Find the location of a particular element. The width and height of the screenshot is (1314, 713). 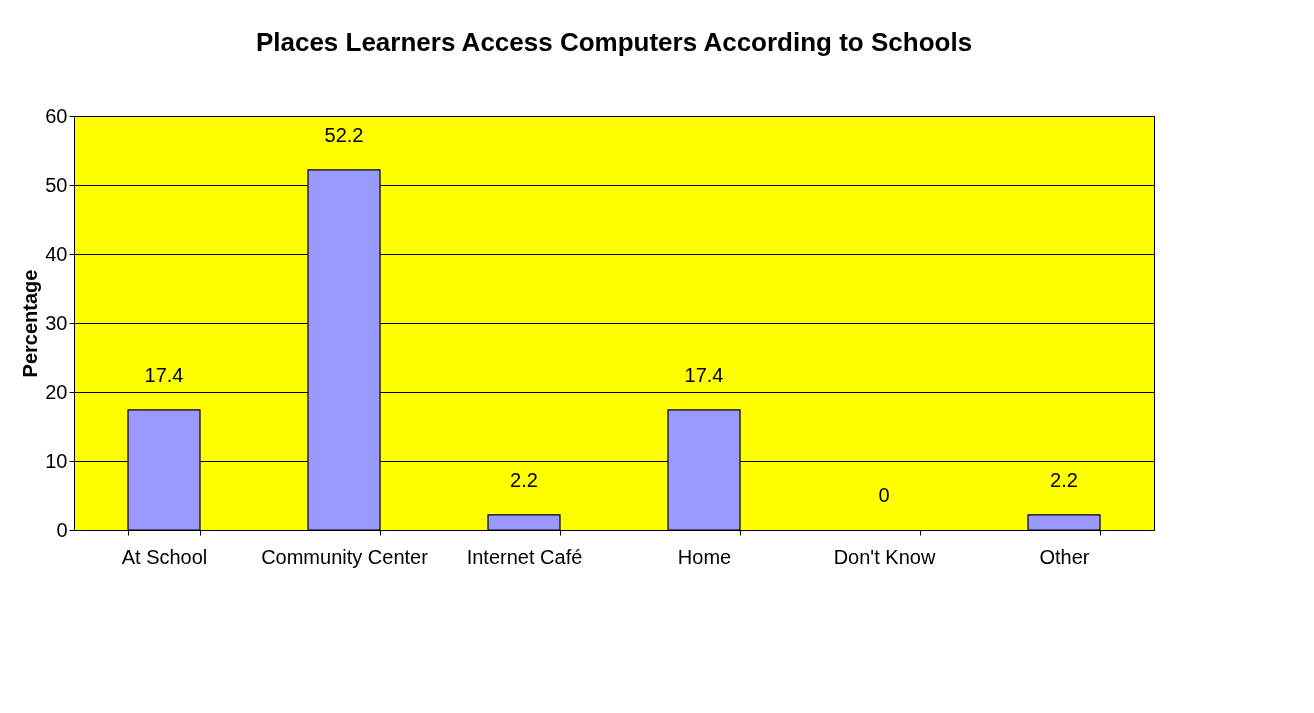

y-tick-label: 0 is located at coordinates (62, 529).